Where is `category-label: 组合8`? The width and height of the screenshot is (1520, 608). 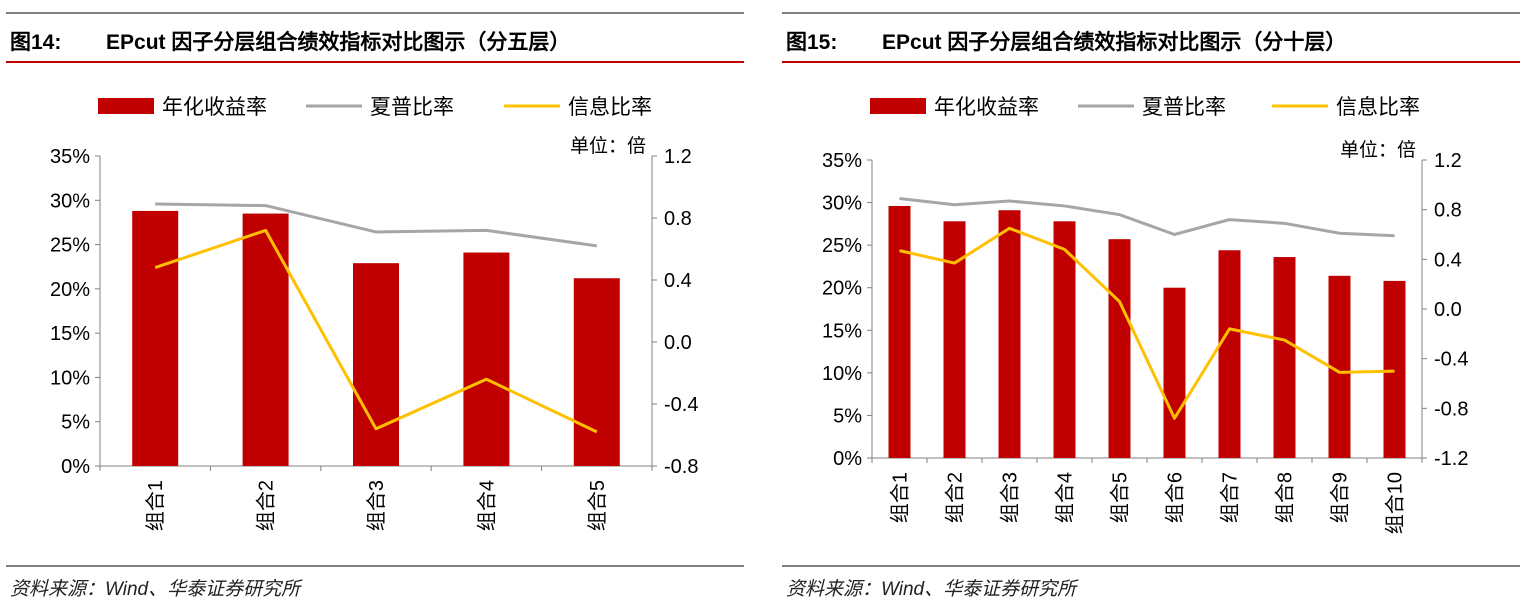
category-label: 组合8 is located at coordinates (1285, 497).